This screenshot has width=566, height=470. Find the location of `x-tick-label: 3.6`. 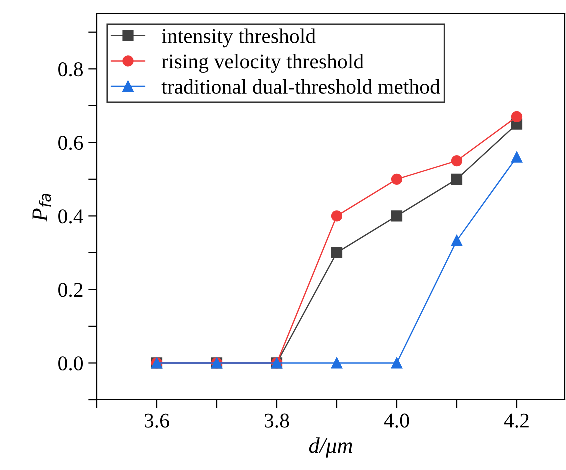

x-tick-label: 3.6 is located at coordinates (157, 421).